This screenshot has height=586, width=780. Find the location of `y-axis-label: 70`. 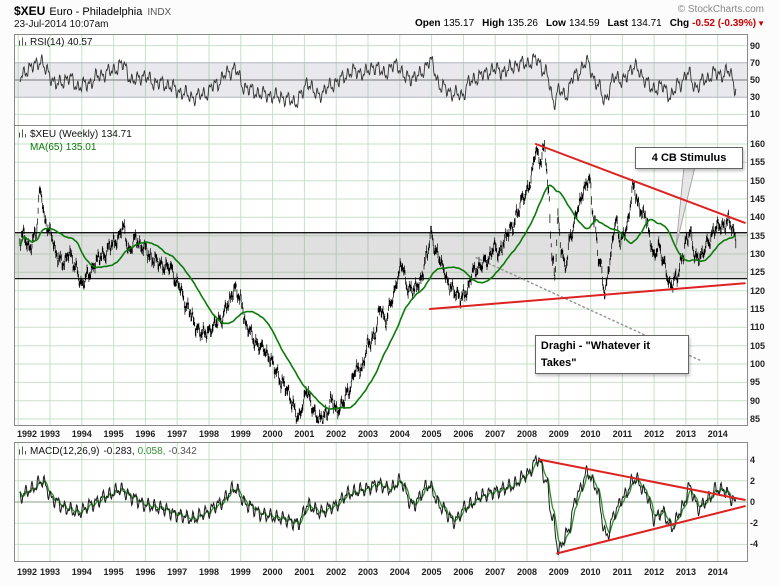

y-axis-label: 70 is located at coordinates (755, 62).